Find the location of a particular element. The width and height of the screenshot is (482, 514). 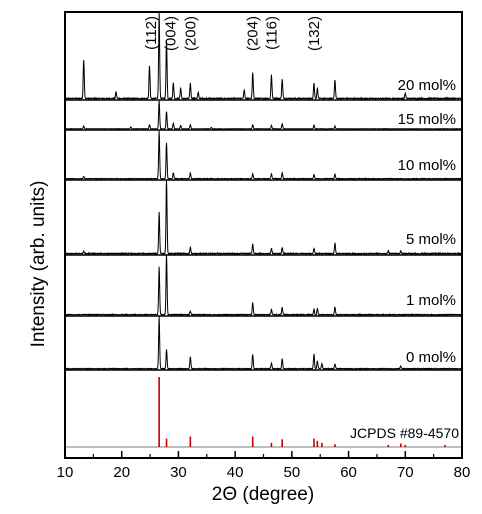

series-label: 1 mol% is located at coordinates (431, 300).